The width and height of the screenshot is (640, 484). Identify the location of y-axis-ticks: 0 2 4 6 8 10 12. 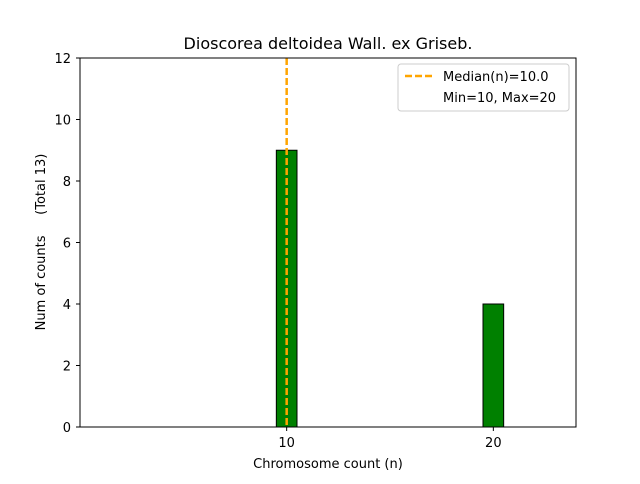
(67, 244).